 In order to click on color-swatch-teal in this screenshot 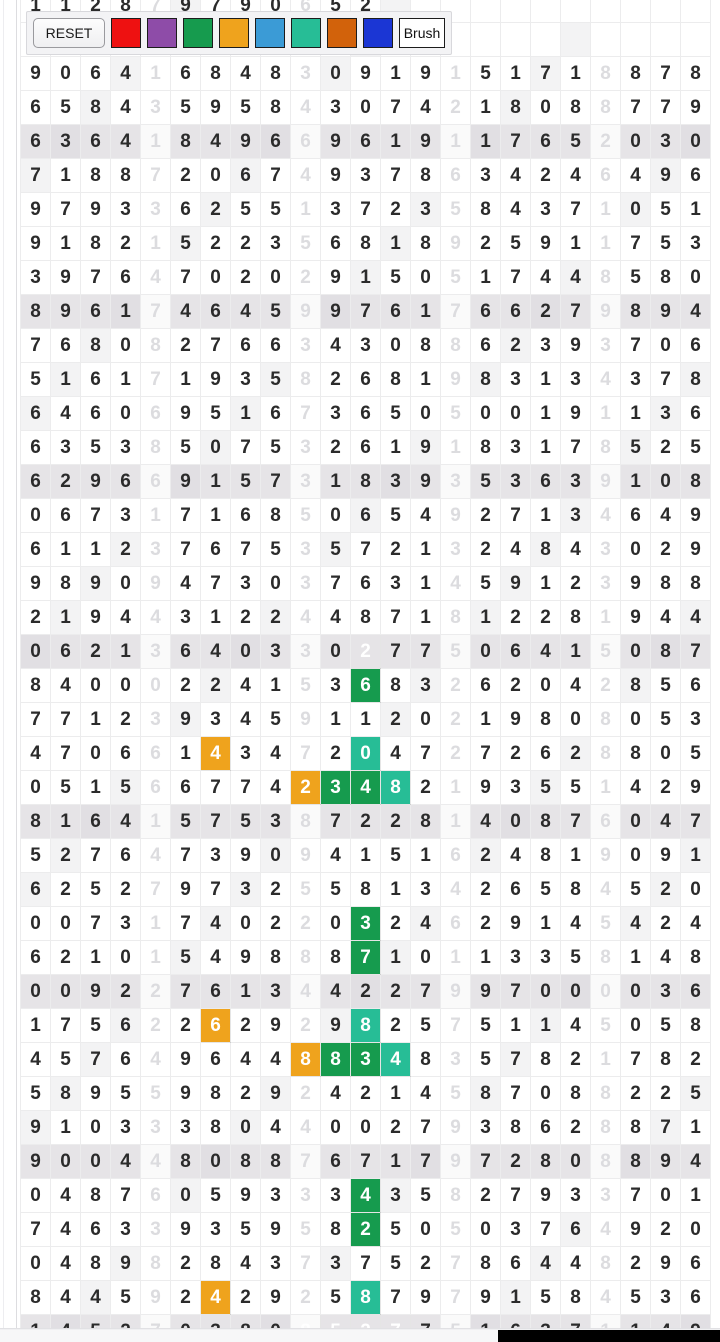, I will do `click(306, 33)`.